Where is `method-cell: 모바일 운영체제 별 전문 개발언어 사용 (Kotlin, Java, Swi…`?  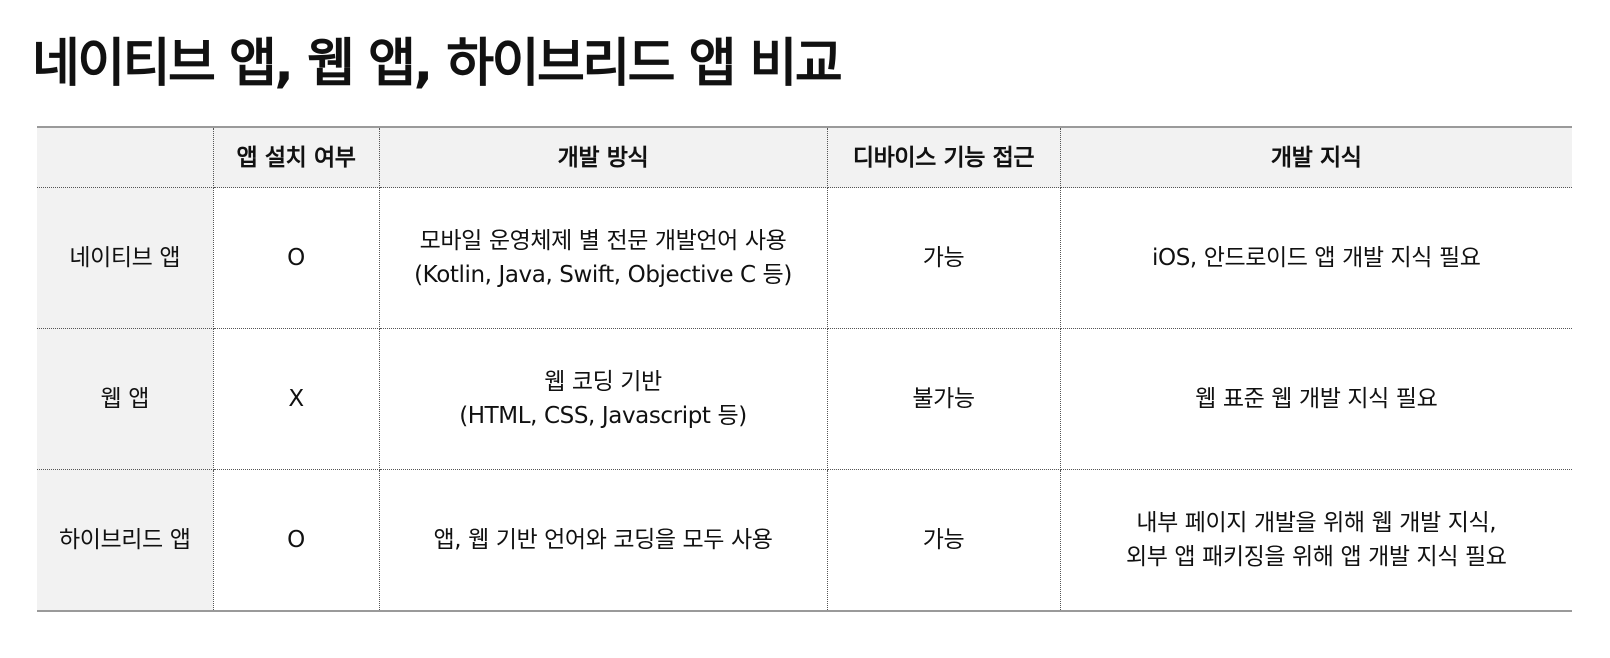 method-cell: 모바일 운영체제 별 전문 개발언어 사용 (Kotlin, Java, Swi… is located at coordinates (603, 258).